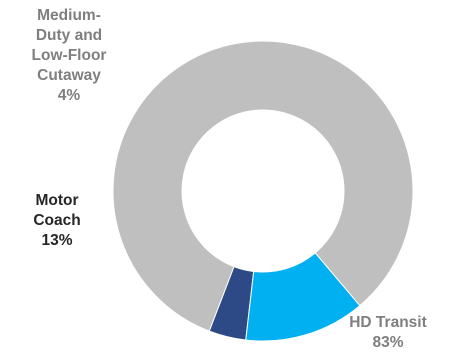 The width and height of the screenshot is (461, 353). Describe the element at coordinates (388, 332) in the screenshot. I see `slice-label-2: HD Transit 83%` at that location.